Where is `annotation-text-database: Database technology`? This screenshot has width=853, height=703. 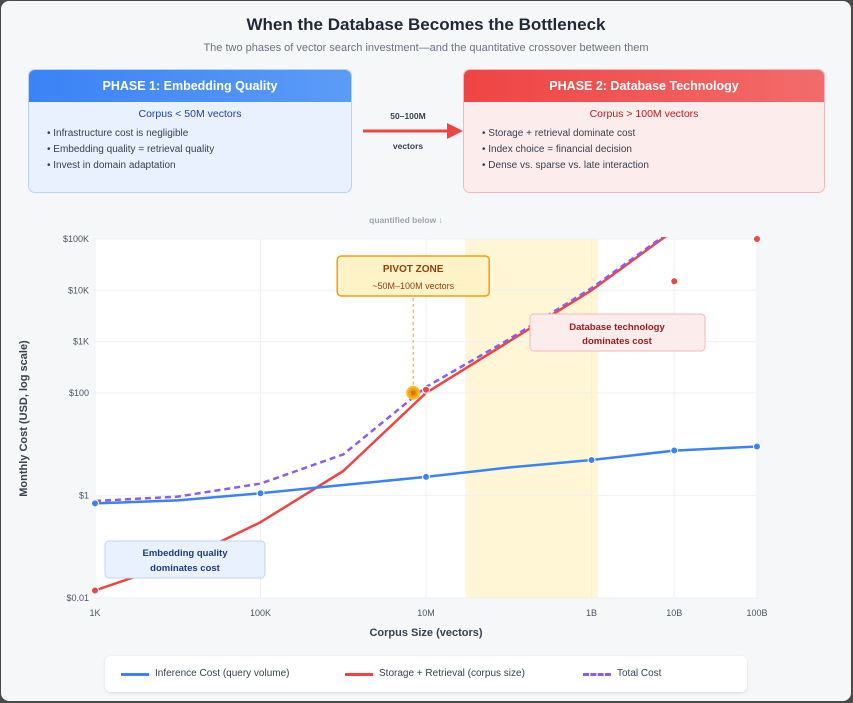 annotation-text-database: Database technology is located at coordinates (617, 327).